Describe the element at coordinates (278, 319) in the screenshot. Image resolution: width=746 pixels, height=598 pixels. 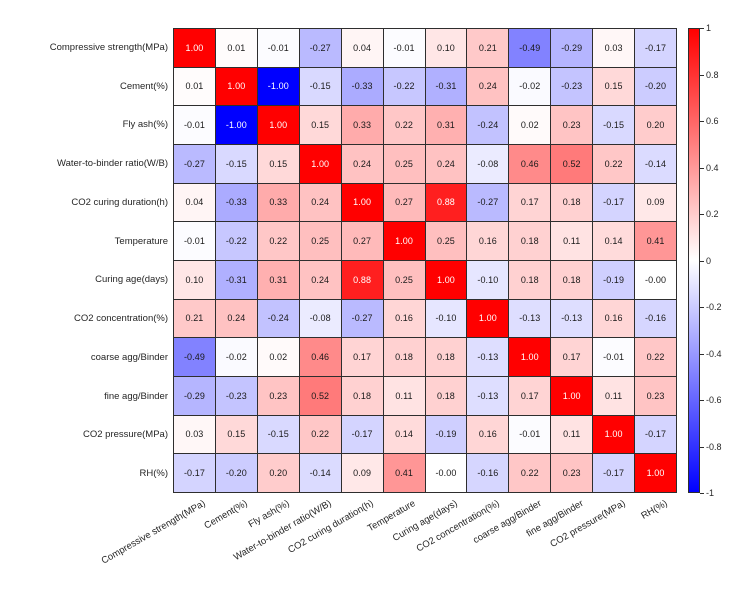
I see `heatmap-cell: -0.24` at that location.